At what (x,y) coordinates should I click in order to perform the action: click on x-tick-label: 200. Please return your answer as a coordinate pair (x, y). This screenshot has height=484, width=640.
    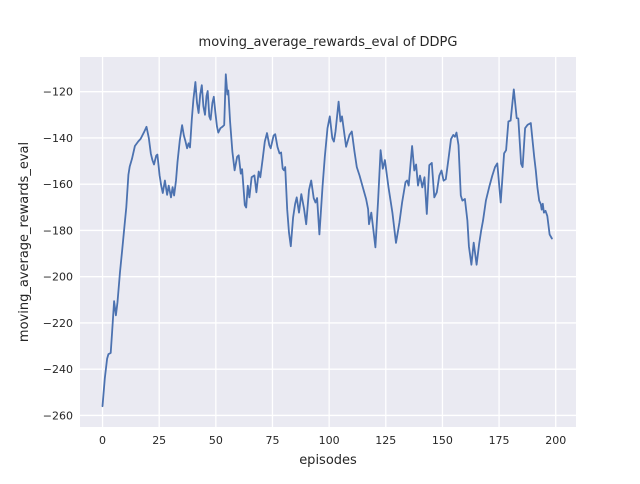
    Looking at the image, I should click on (555, 440).